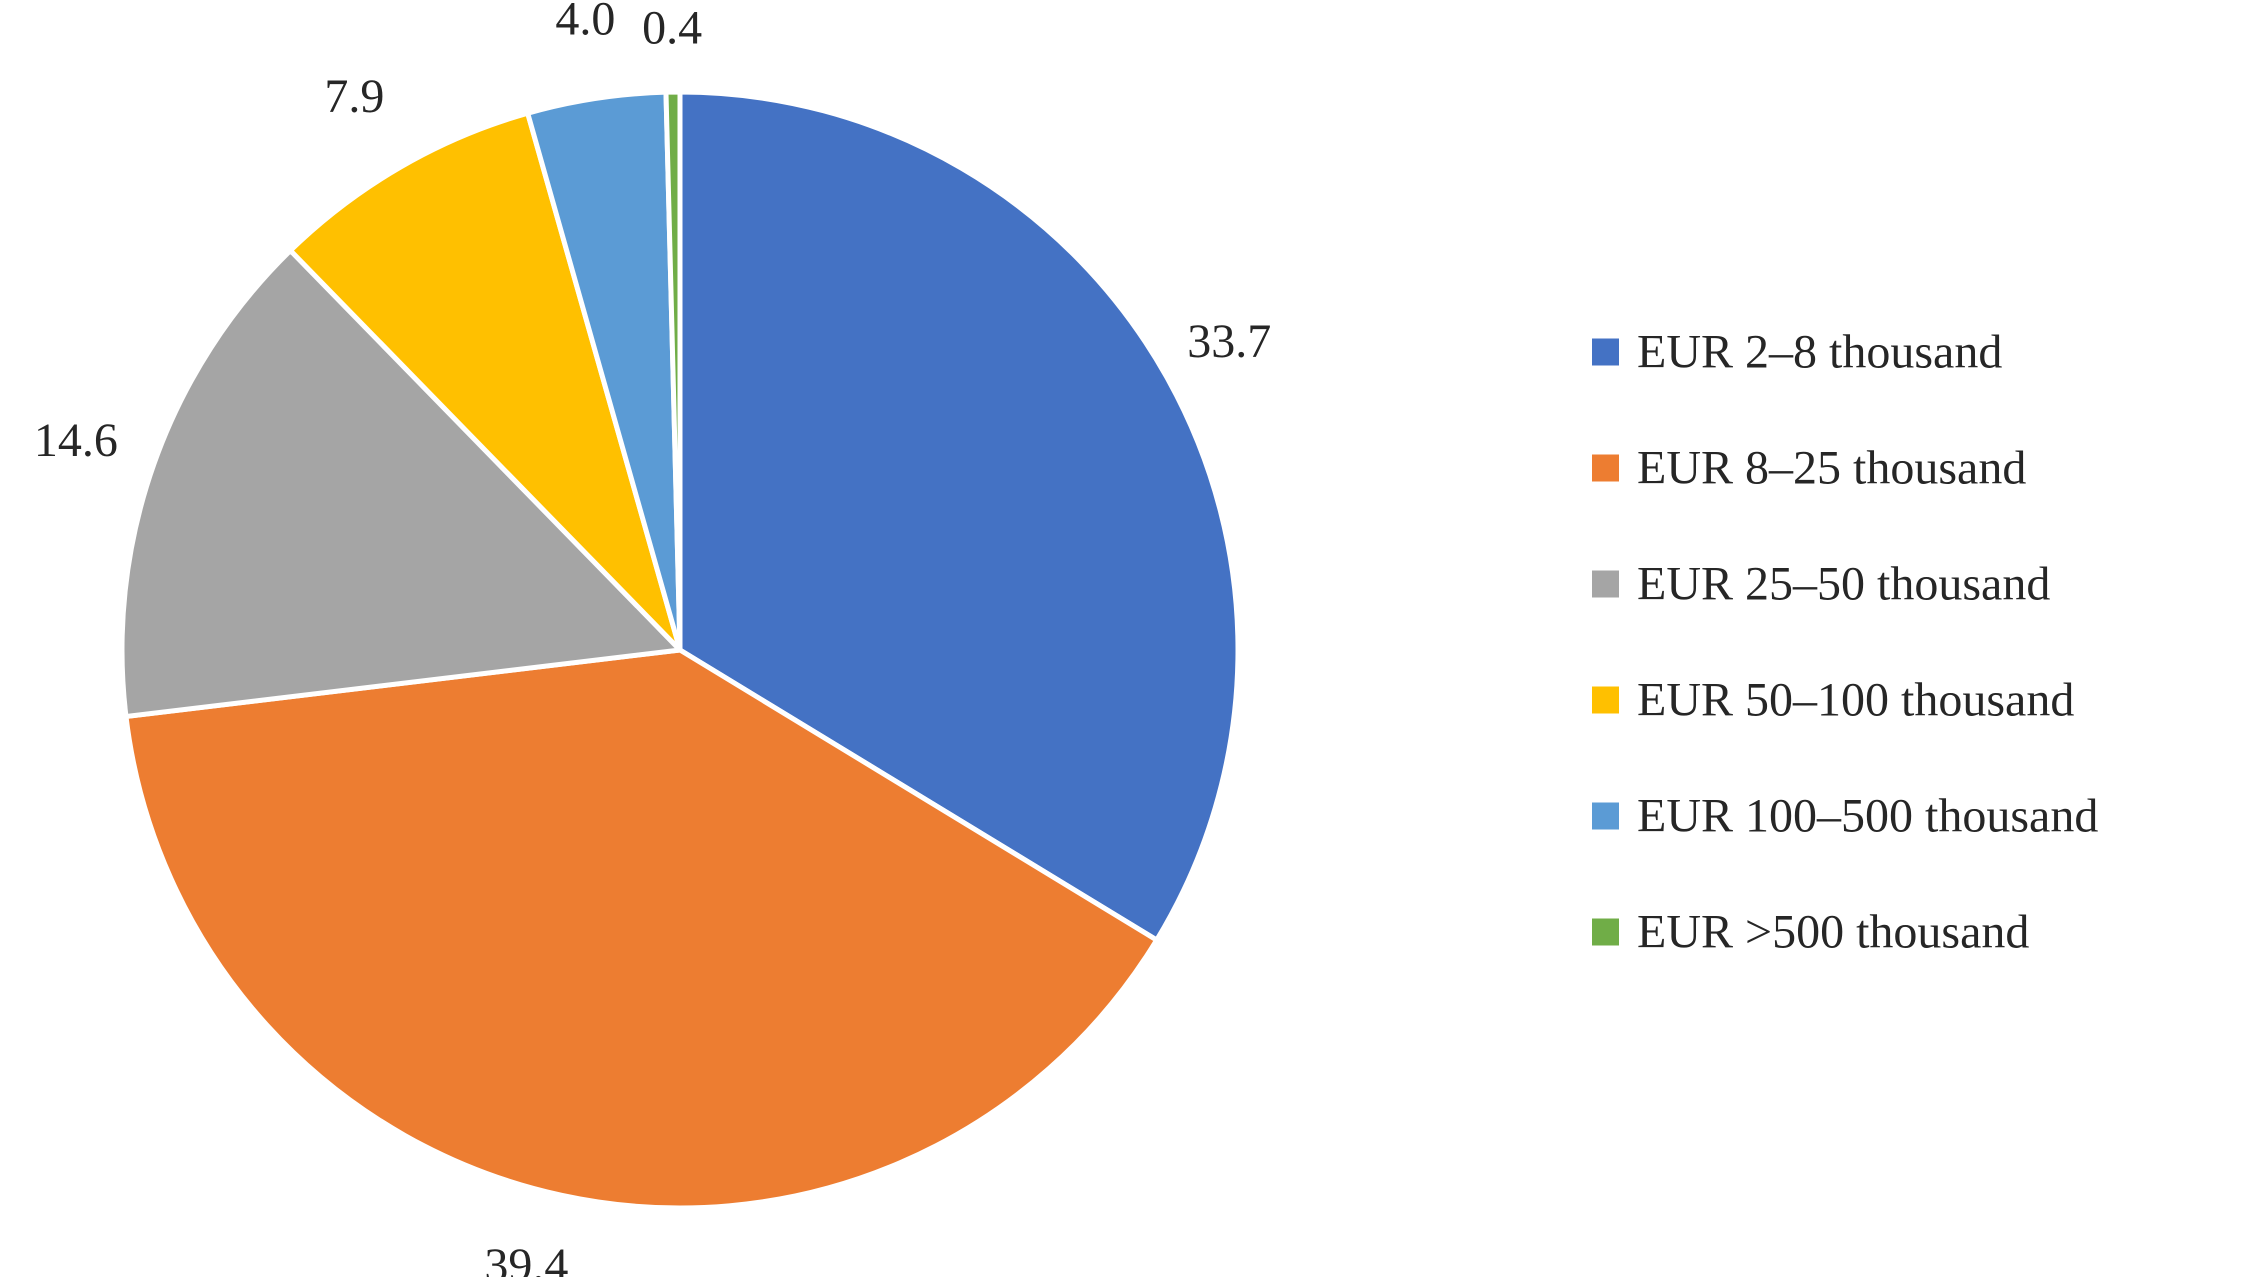  What do you see at coordinates (354, 96) in the screenshot?
I see `data-label-eur-50-100-thousand: 7.9` at bounding box center [354, 96].